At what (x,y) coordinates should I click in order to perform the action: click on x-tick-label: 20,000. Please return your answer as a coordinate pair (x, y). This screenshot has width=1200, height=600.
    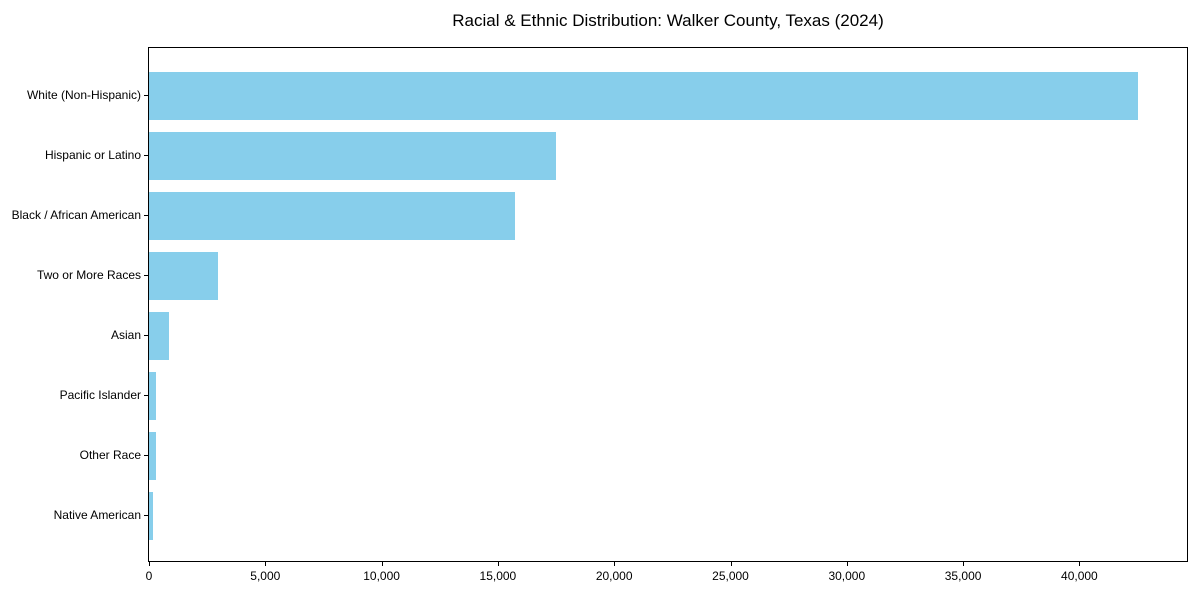
    Looking at the image, I should click on (614, 576).